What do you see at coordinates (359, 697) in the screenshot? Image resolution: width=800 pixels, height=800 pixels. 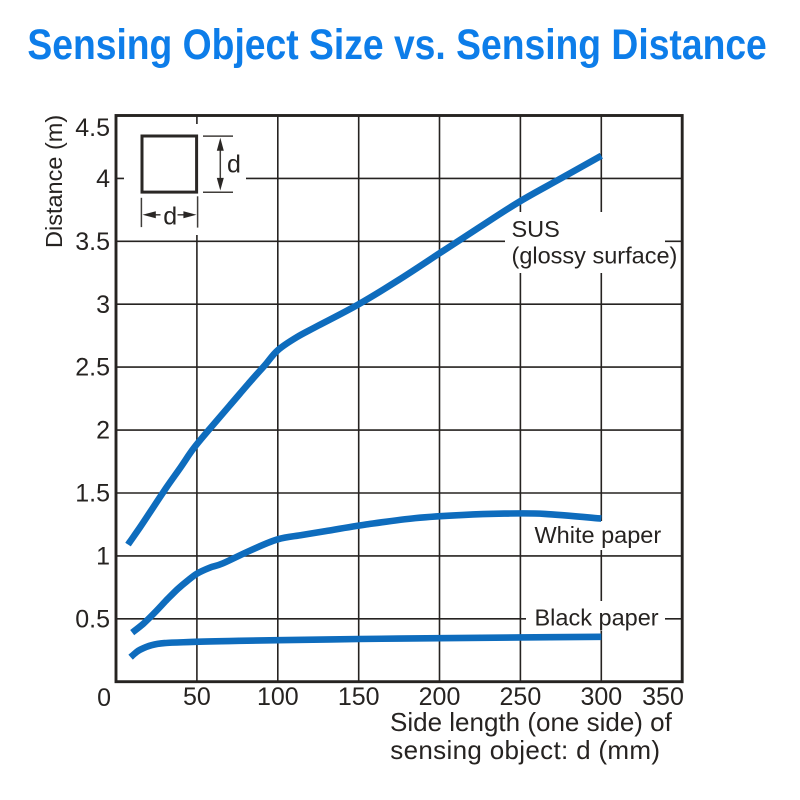 I see `svg-text: 150` at bounding box center [359, 697].